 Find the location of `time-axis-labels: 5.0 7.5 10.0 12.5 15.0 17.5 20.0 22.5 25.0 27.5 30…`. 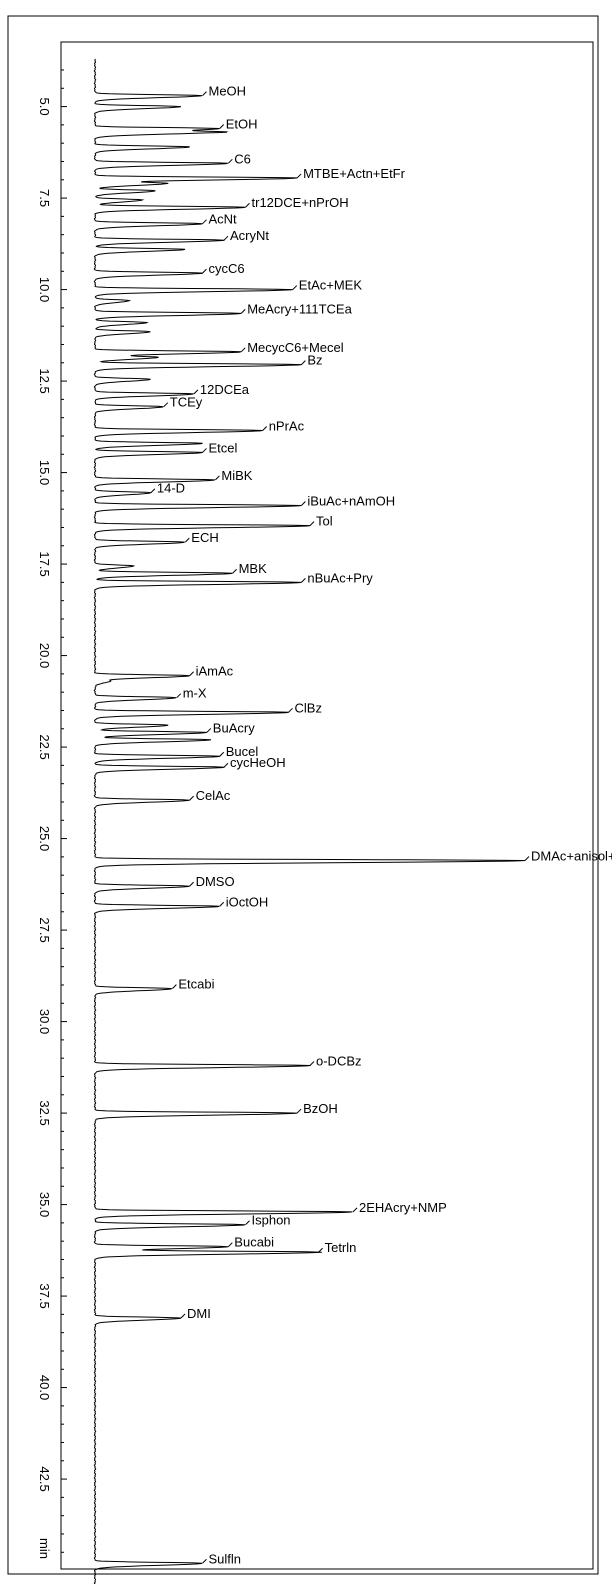

time-axis-labels: 5.0 7.5 10.0 12.5 15.0 17.5 20.0 22.5 25.0 27.5 30… is located at coordinates (44, 795).